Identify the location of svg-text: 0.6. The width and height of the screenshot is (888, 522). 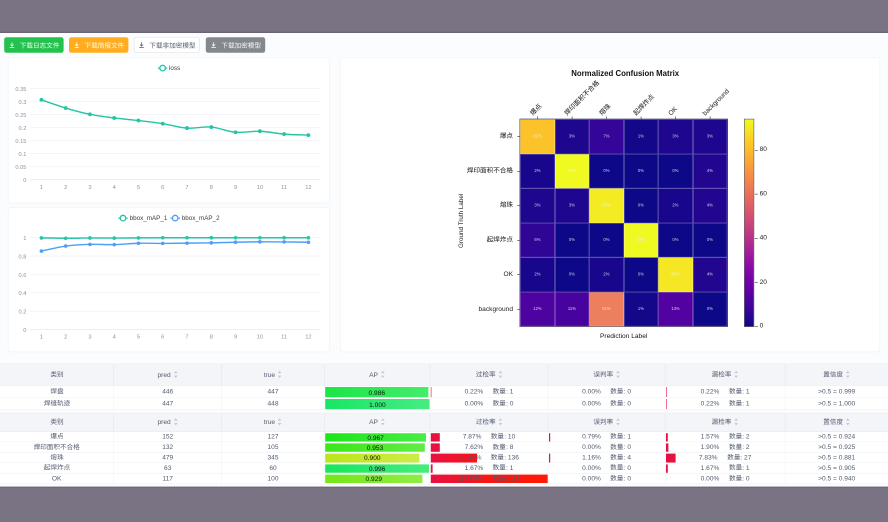
(22, 276).